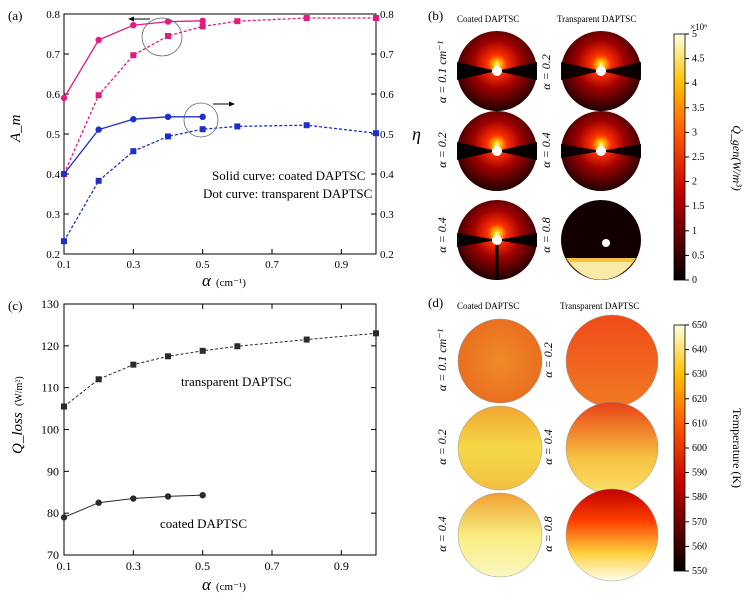 The width and height of the screenshot is (747, 601). Describe the element at coordinates (698, 255) in the screenshot. I see `panel-b-colorbar-tick-label: 0.5` at that location.